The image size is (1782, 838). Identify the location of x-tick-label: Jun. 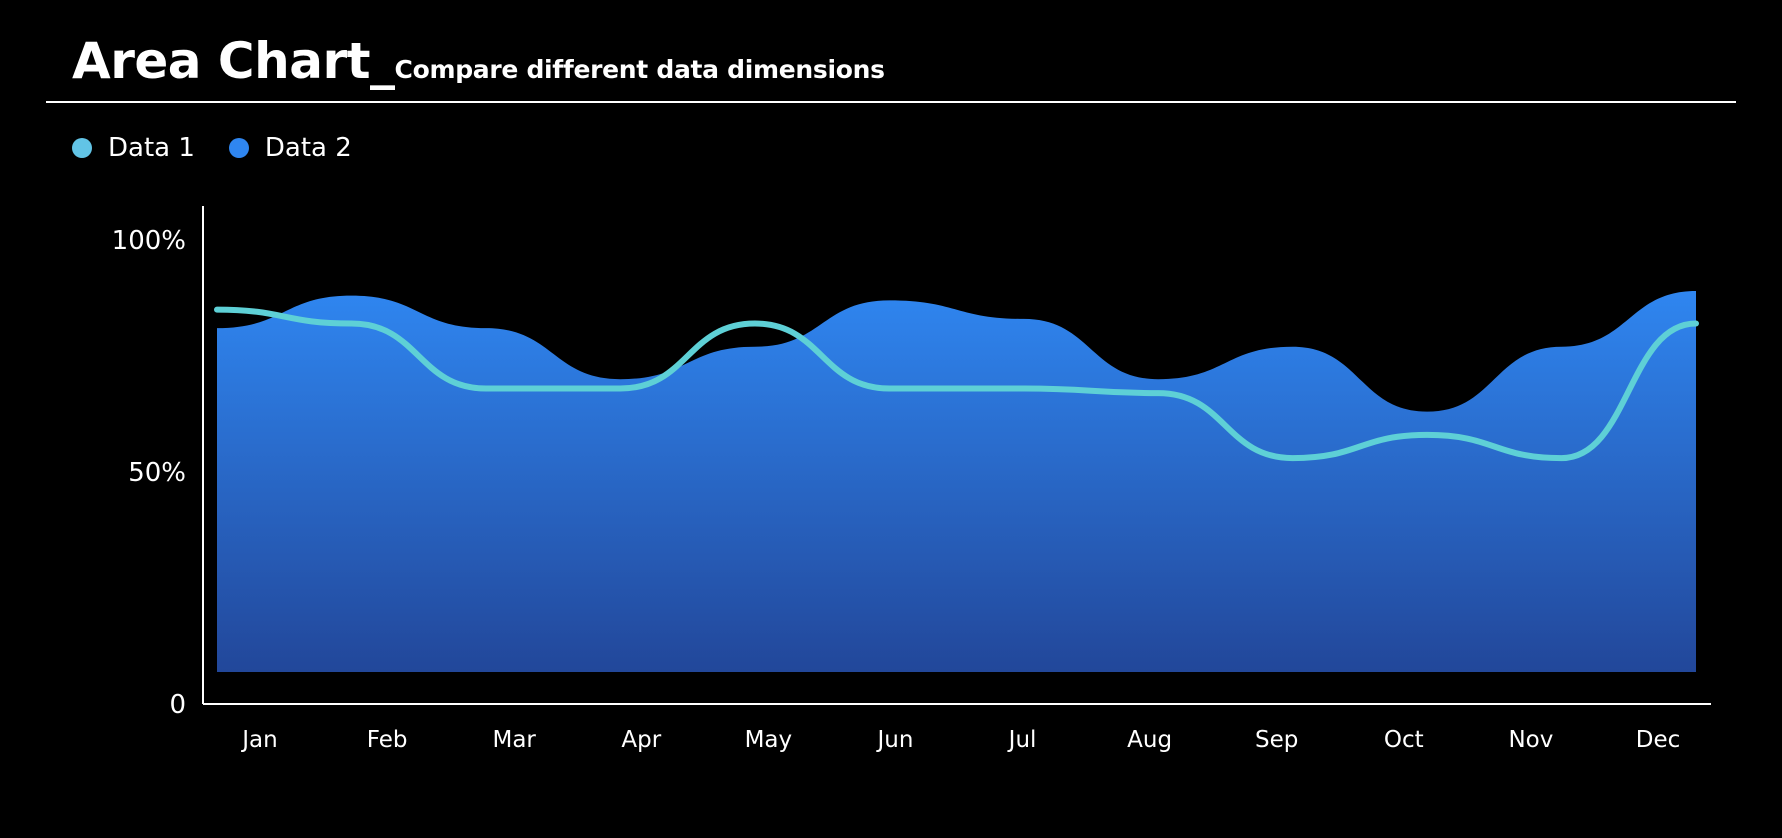
(894, 740).